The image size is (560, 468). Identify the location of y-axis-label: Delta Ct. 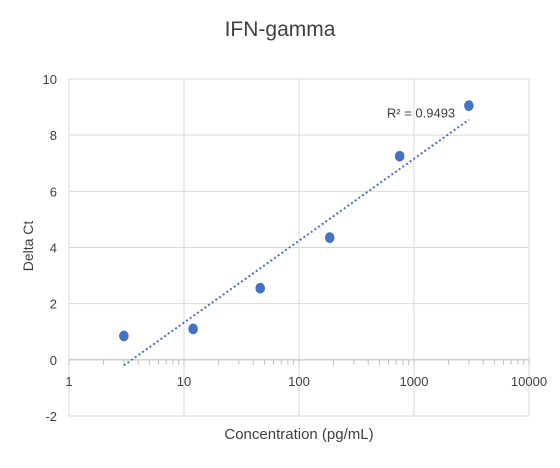
(28, 246).